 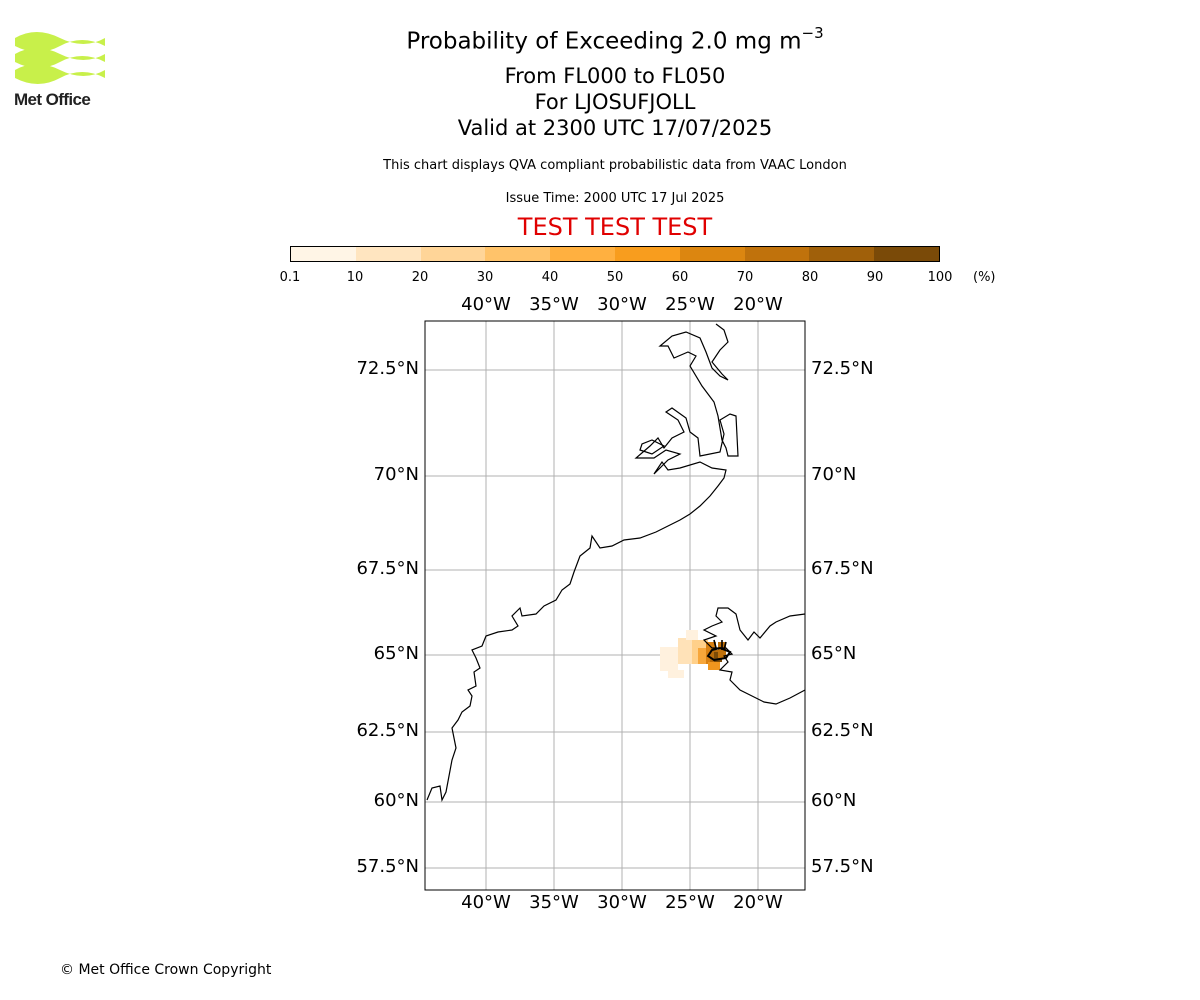 I want to click on latitude-label-right: 72.5°N, so click(x=842, y=368).